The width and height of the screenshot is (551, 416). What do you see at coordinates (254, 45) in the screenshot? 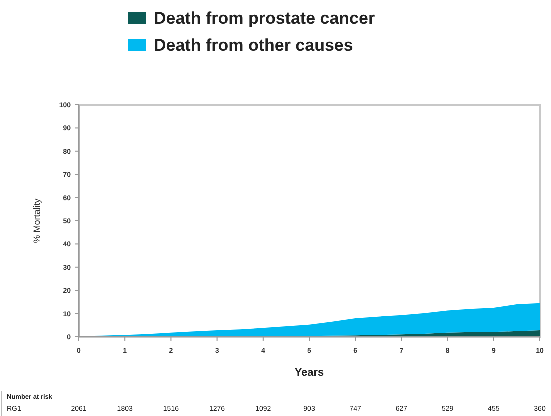
I see `legend-label: Death from other causes` at bounding box center [254, 45].